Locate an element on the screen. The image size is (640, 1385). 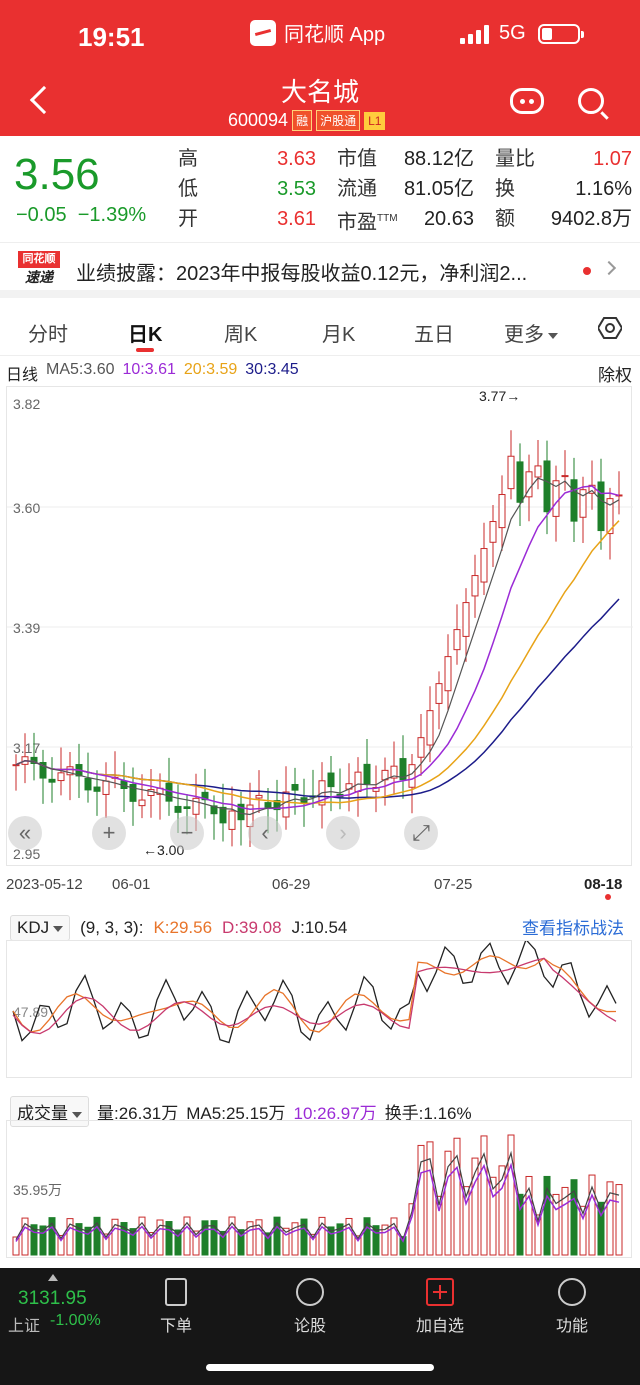
kdj-j-line is located at coordinates (314, 991).